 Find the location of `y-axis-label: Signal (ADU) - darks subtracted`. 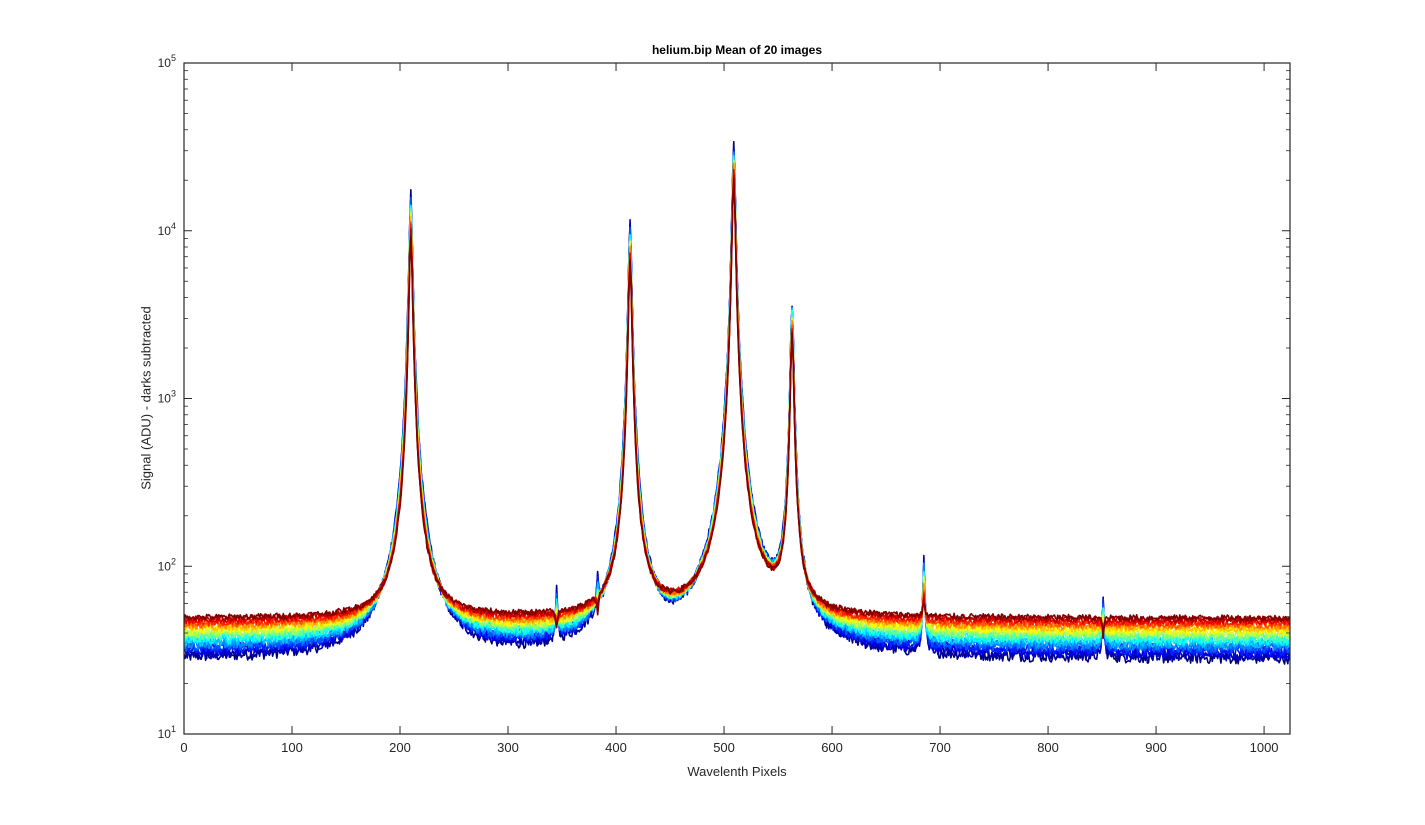

y-axis-label: Signal (ADU) - darks subtracted is located at coordinates (146, 398).